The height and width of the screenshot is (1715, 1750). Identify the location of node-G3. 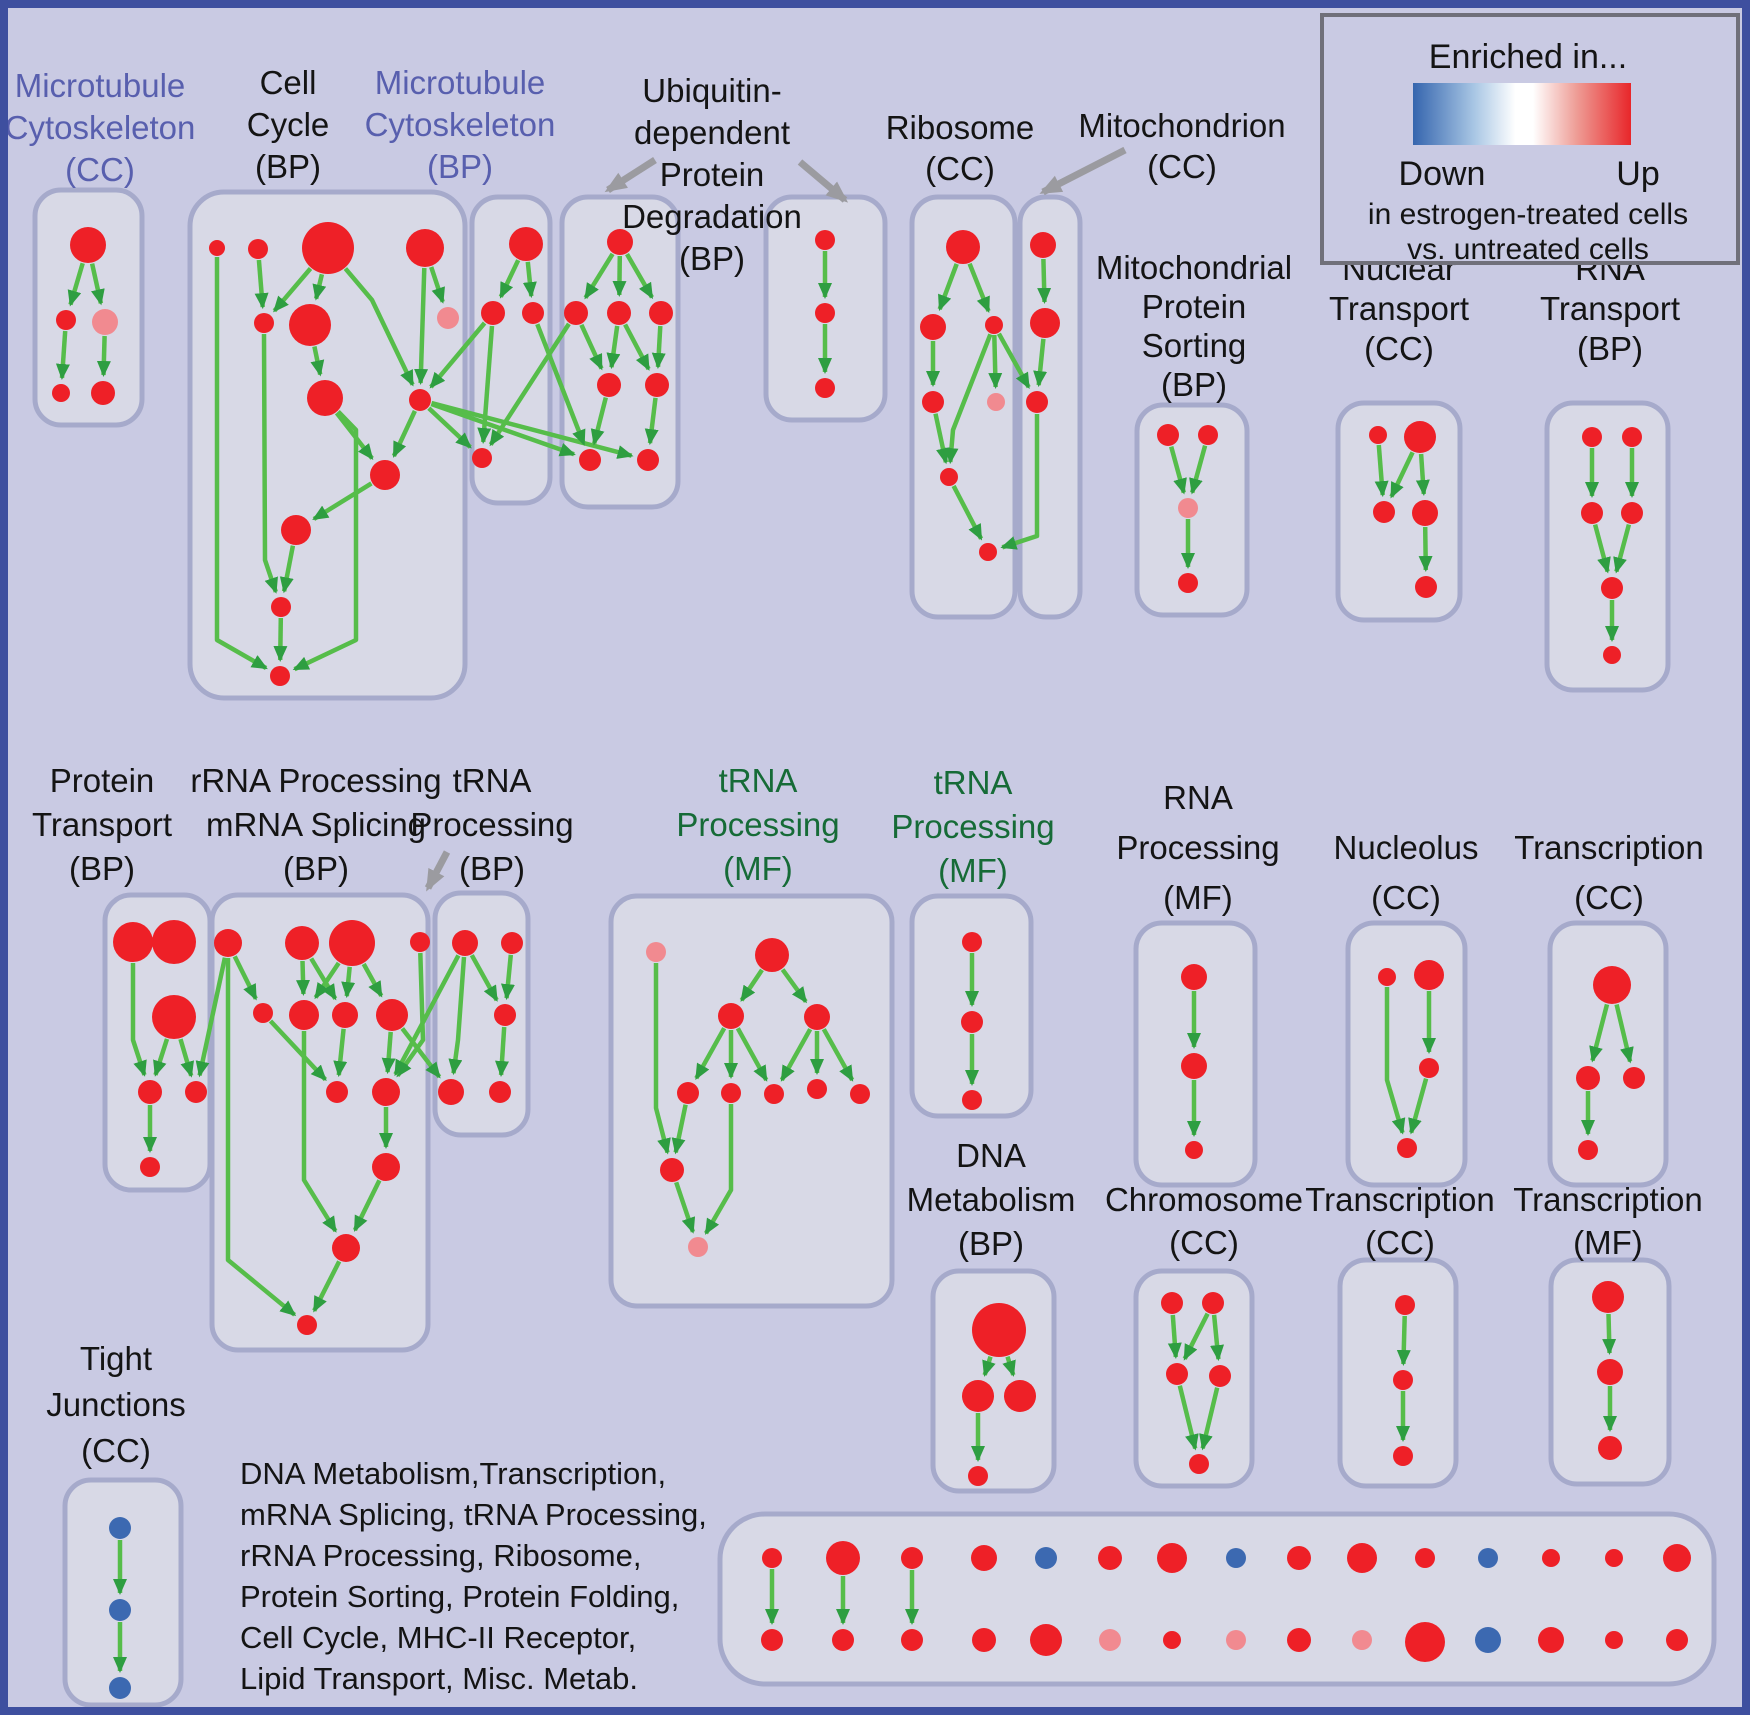
(1188, 508).